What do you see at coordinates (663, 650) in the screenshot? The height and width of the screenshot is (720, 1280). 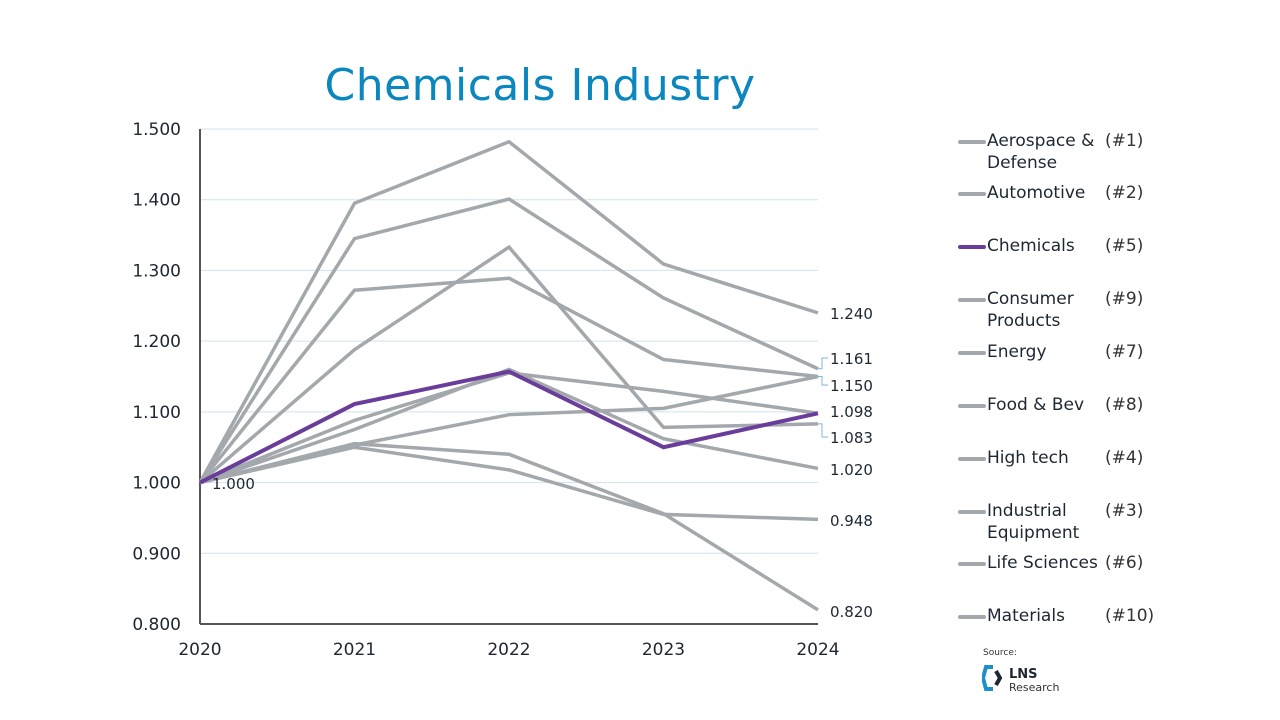 I see `x-tick-label: 2023` at bounding box center [663, 650].